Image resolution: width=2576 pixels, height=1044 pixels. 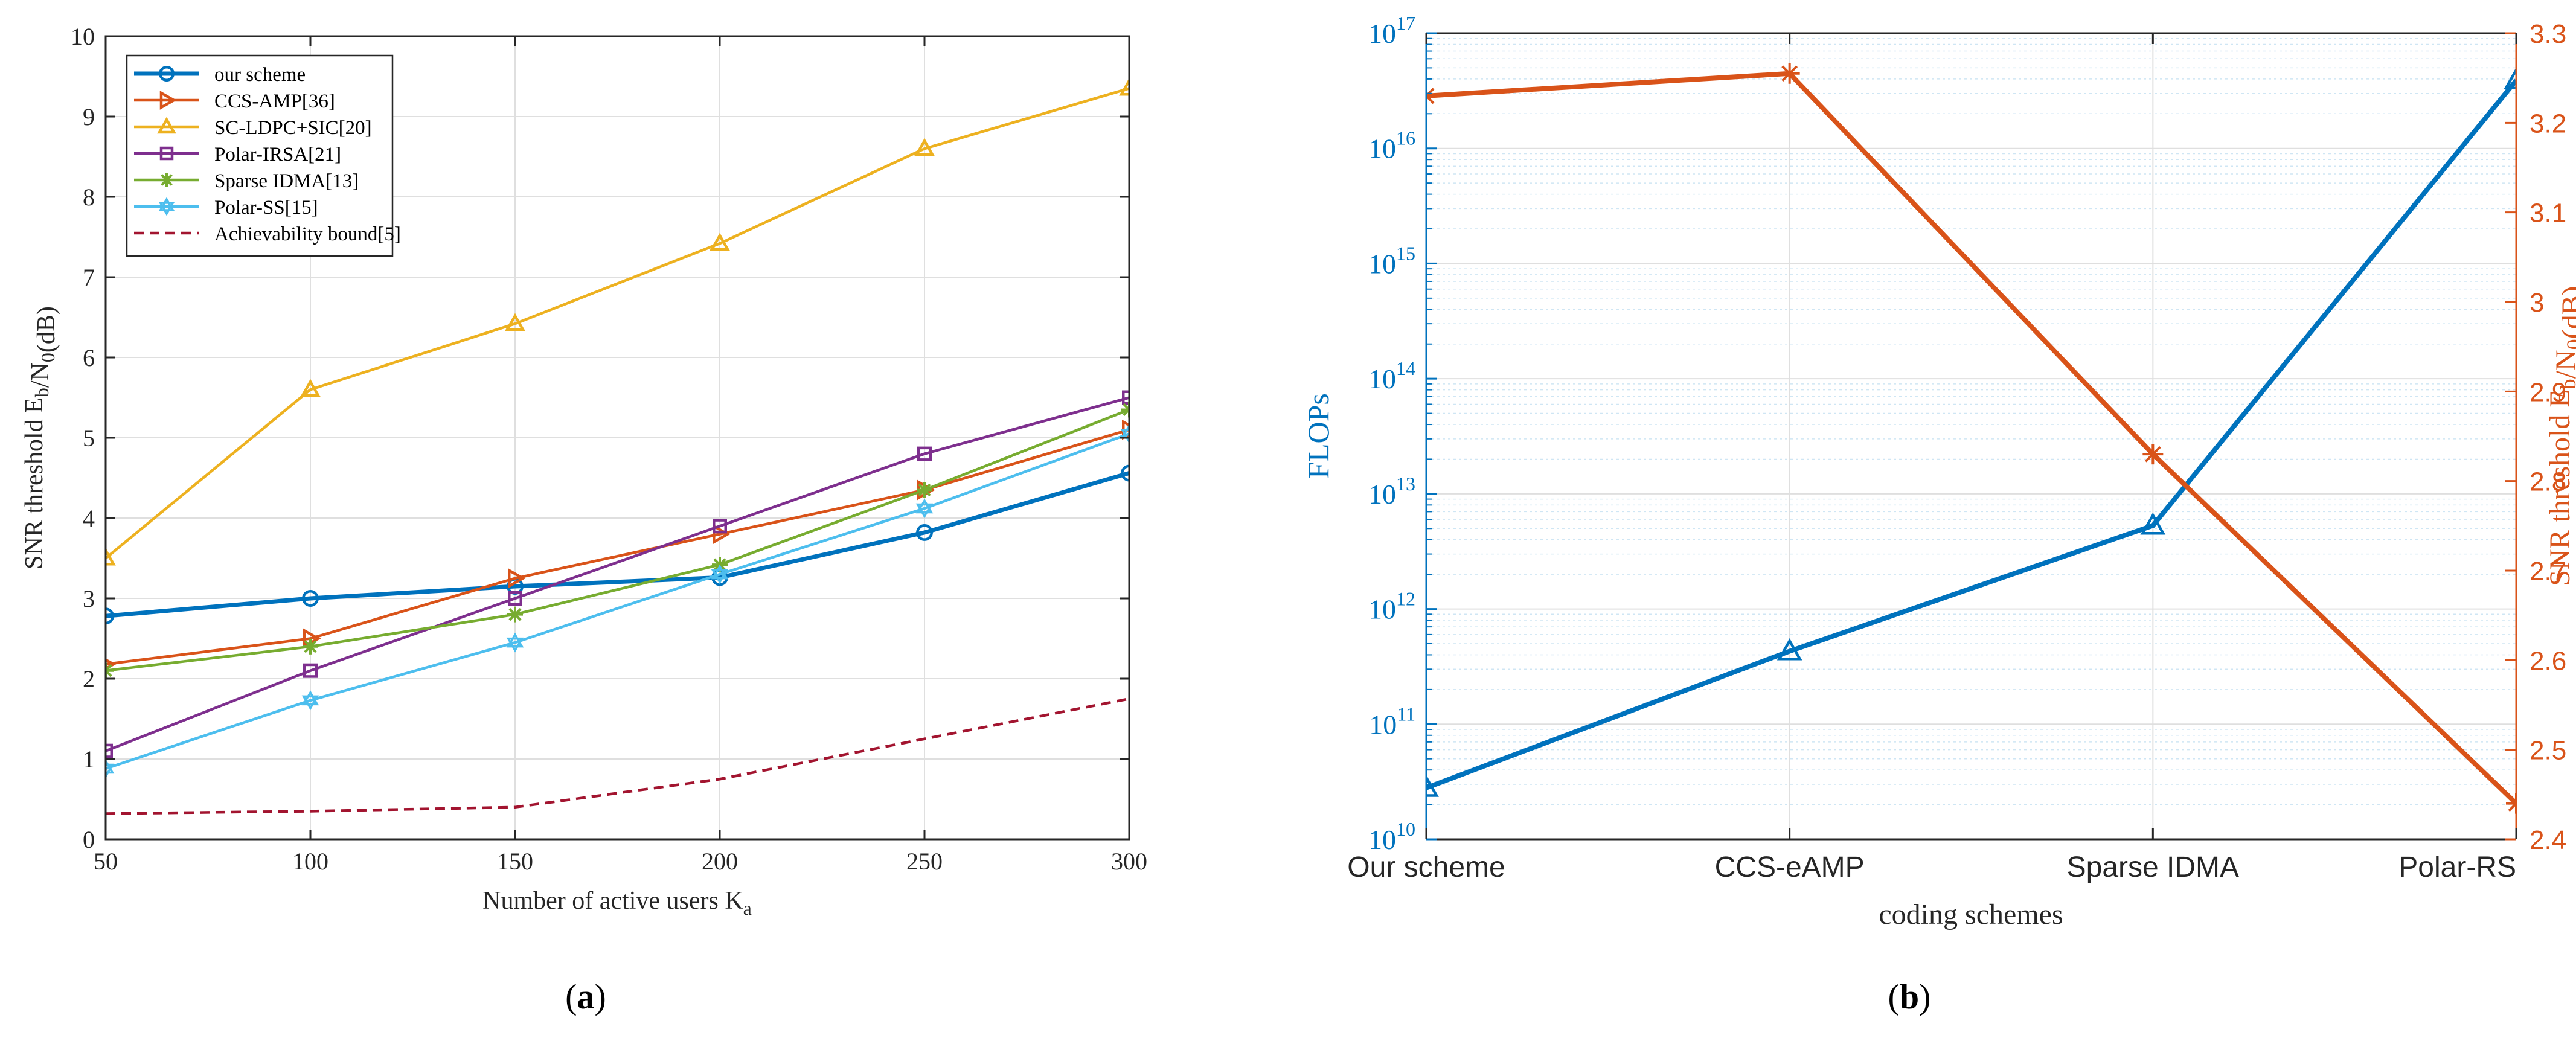 What do you see at coordinates (1392, 722) in the screenshot?
I see `y-left-tick-label: 1011` at bounding box center [1392, 722].